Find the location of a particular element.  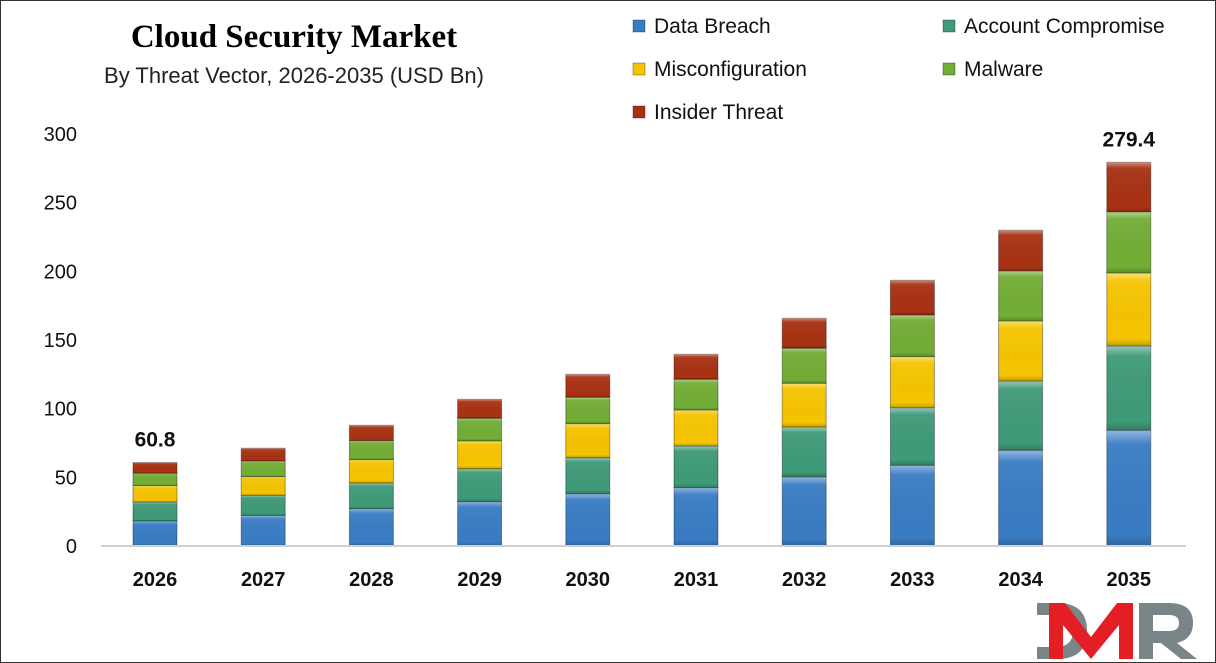

x-tick-label: 2031 is located at coordinates (696, 580).